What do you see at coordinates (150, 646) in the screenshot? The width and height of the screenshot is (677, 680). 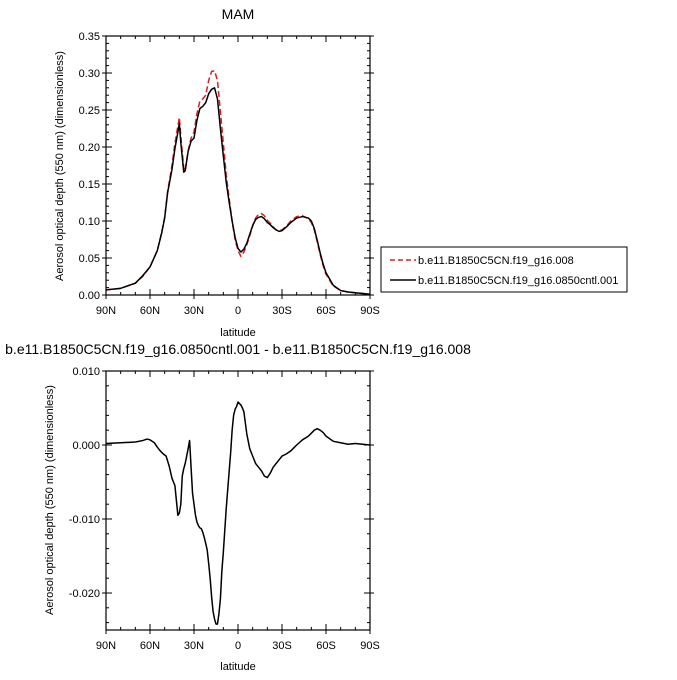 I see `bottom-x-tick-label: 60N` at bounding box center [150, 646].